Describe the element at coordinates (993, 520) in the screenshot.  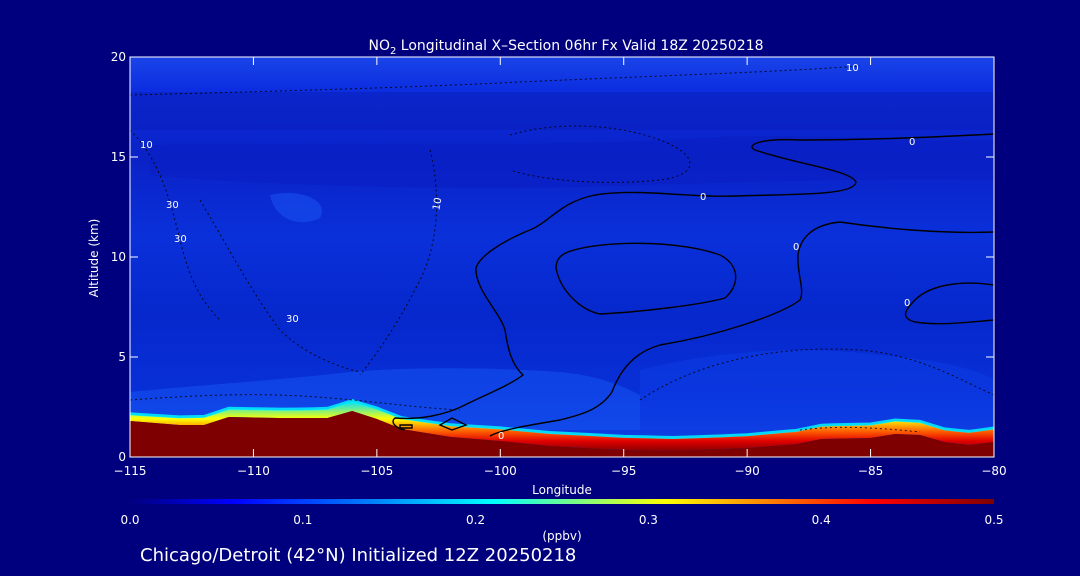
I see `colorbar-tick-label: 0.5` at that location.